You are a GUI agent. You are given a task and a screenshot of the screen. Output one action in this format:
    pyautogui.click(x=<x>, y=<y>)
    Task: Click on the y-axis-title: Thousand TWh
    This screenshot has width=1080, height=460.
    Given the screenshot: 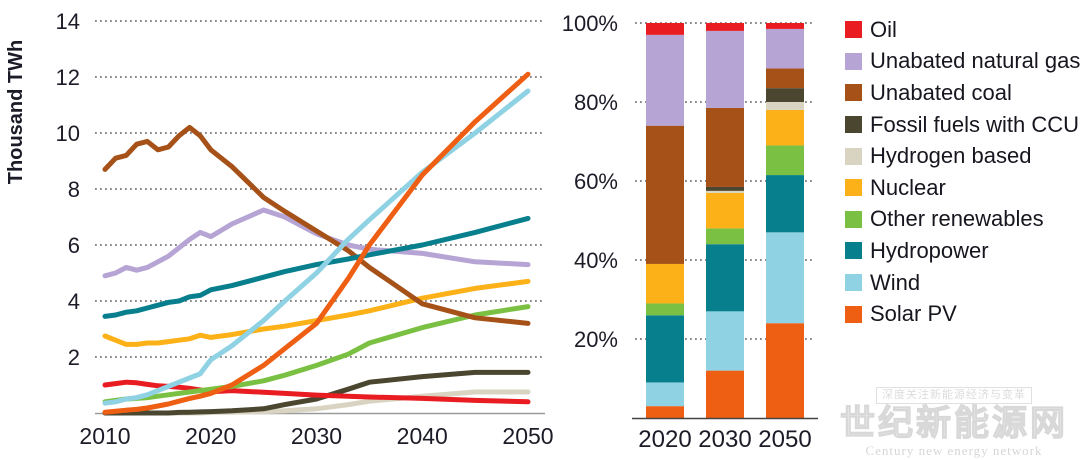 What is the action you would take?
    pyautogui.click(x=16, y=112)
    